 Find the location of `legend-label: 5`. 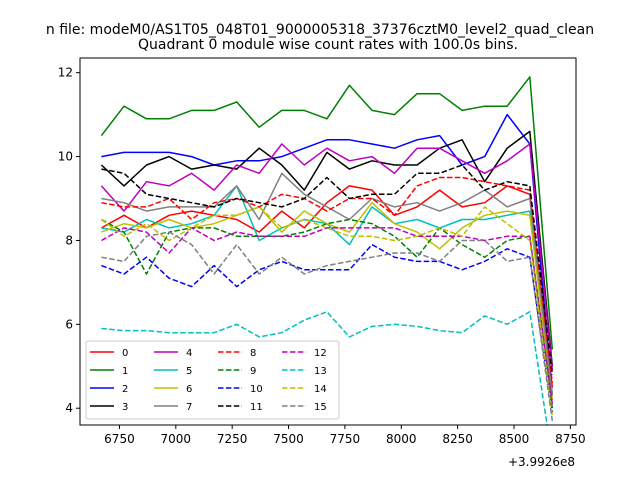

legend-label: 5 is located at coordinates (189, 371).